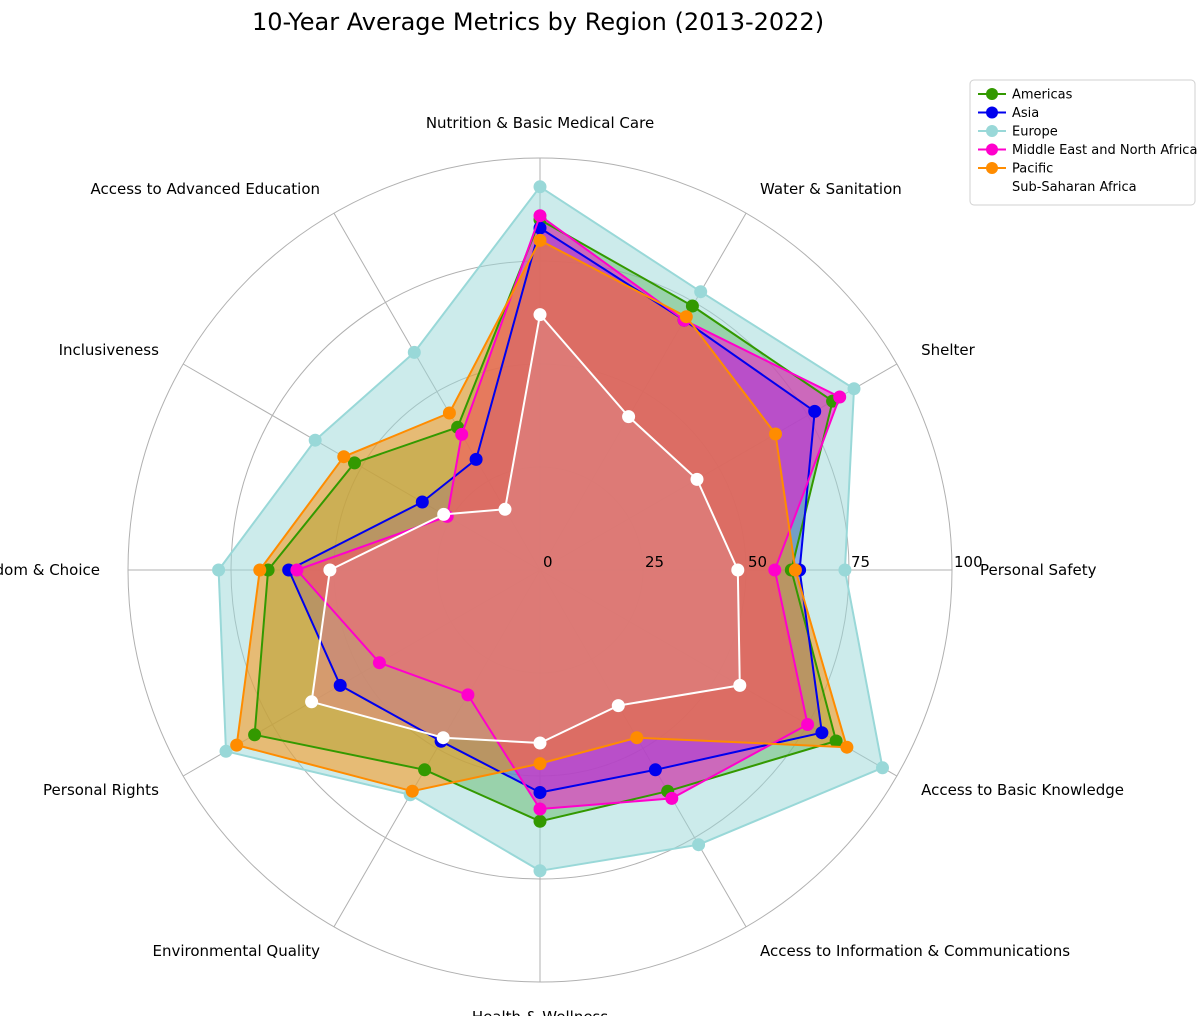 The height and width of the screenshot is (1016, 1200). What do you see at coordinates (476, 459) in the screenshot?
I see `data-point-asia-access-to-advanced-education` at bounding box center [476, 459].